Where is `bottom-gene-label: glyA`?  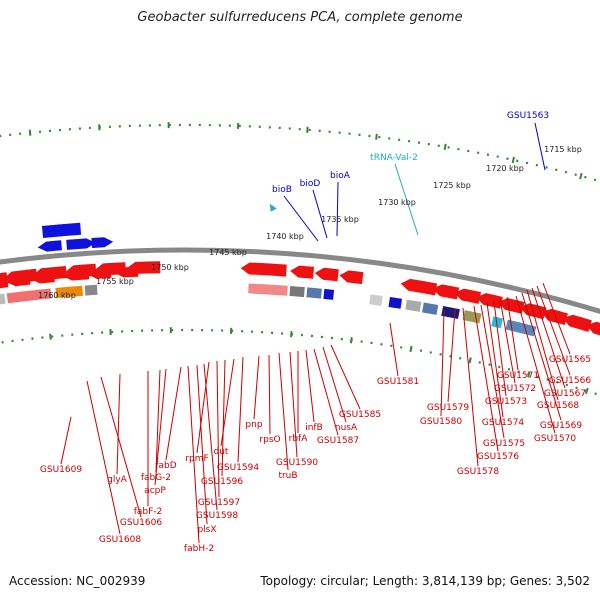
bottom-gene-label: glyA is located at coordinates (117, 480).